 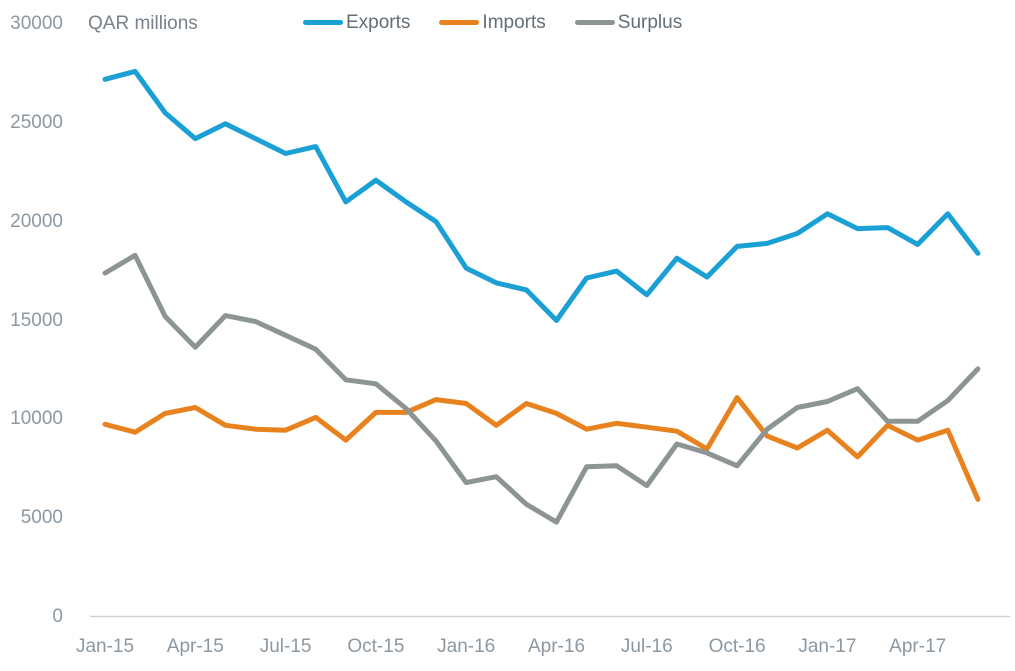 What do you see at coordinates (646, 646) in the screenshot?
I see `x-axis-tick-label: Jul-16` at bounding box center [646, 646].